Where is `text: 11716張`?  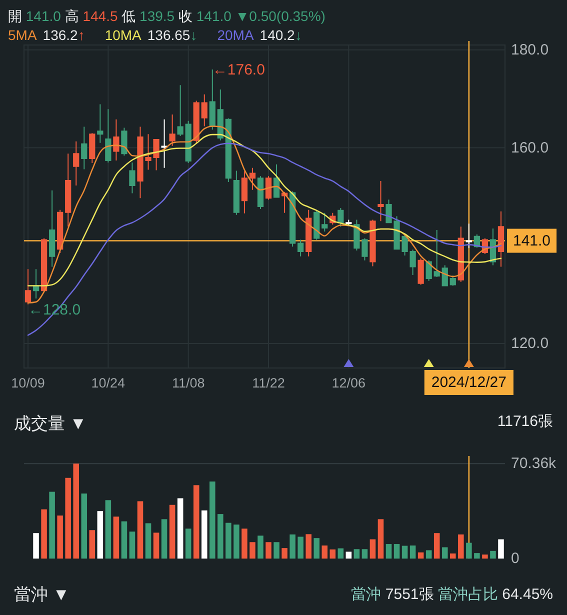 text: 11716張 is located at coordinates (525, 421).